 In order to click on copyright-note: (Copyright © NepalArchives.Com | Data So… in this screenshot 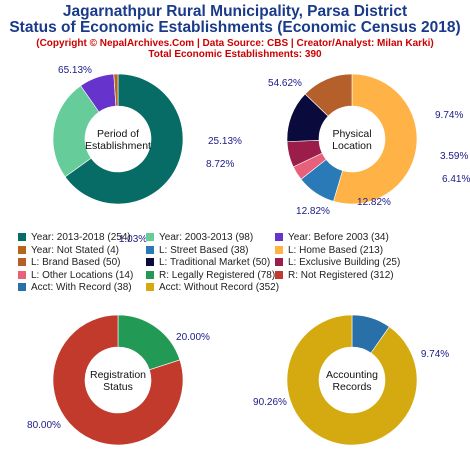, I will do `click(235, 43)`.